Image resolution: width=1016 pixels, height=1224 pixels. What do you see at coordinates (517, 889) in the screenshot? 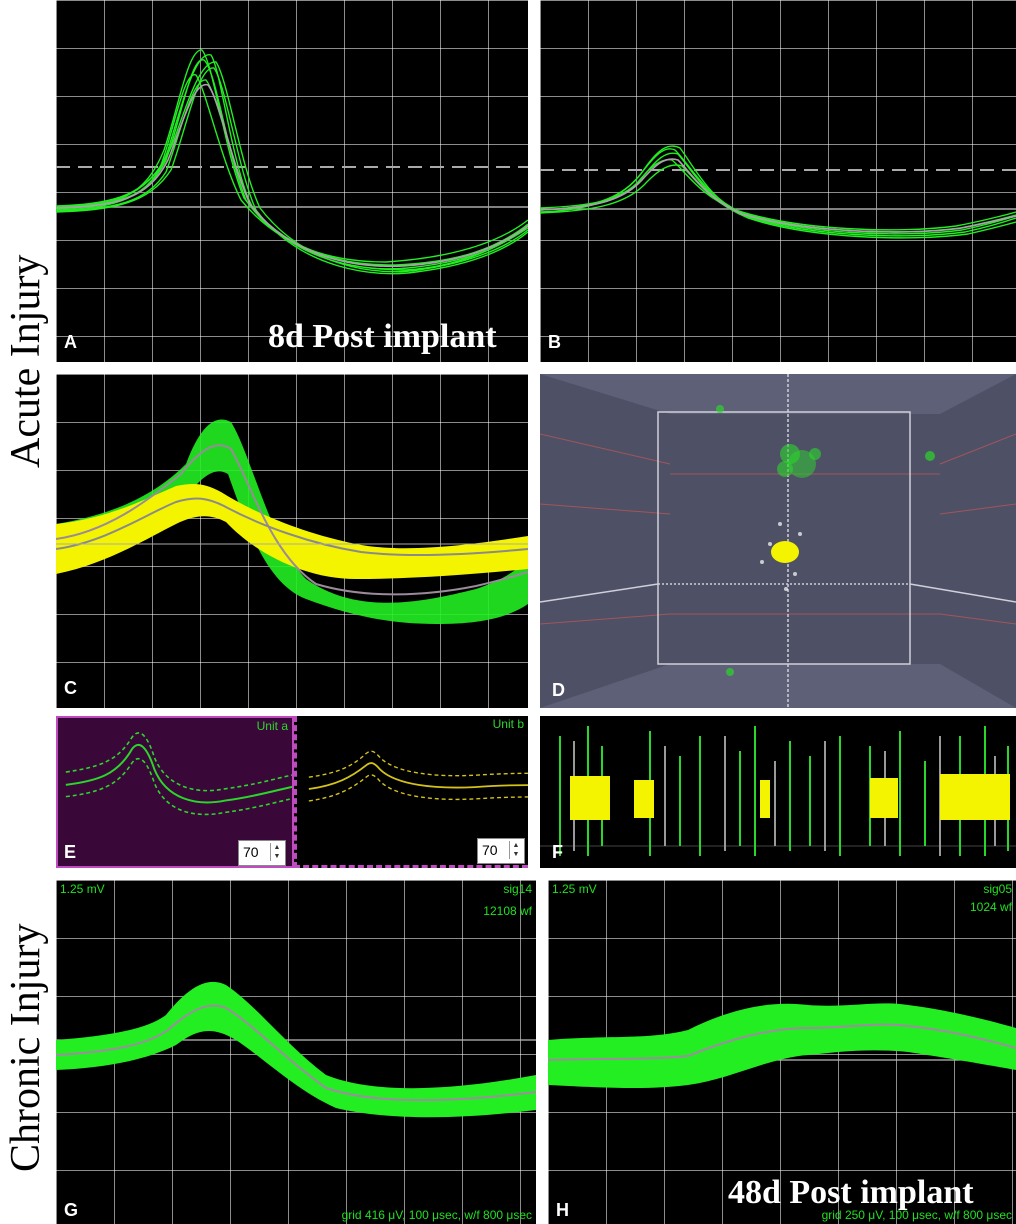
I see `panel-g-signal: sig14` at bounding box center [517, 889].